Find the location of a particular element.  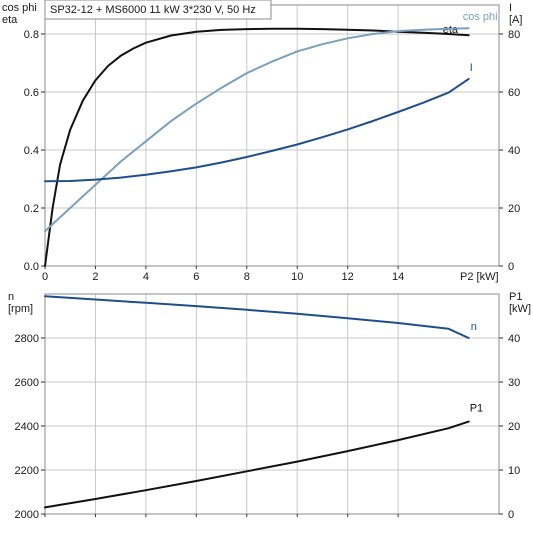

x-axis-tick-label: 6 is located at coordinates (196, 277).